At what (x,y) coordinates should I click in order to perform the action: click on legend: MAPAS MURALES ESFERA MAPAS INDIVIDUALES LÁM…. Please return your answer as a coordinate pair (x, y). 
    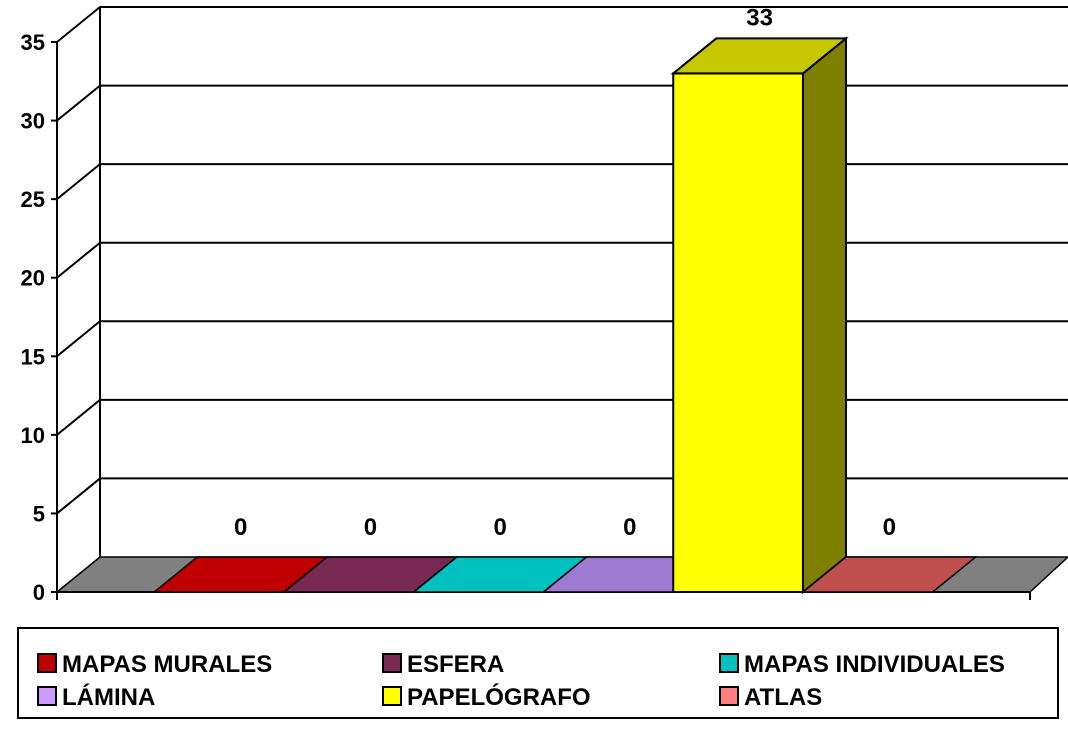
    Looking at the image, I should click on (538, 673).